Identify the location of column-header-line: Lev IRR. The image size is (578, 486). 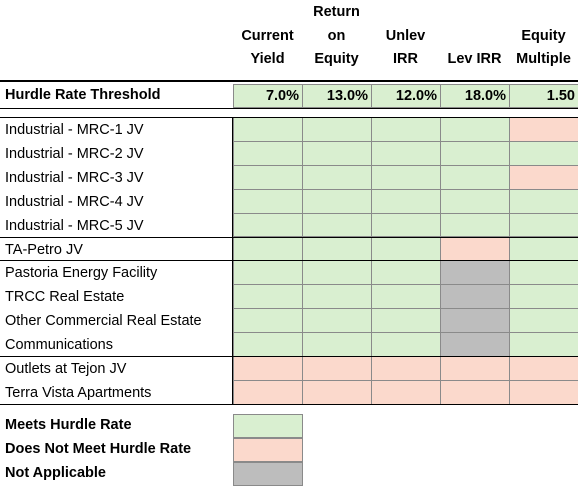
(474, 59).